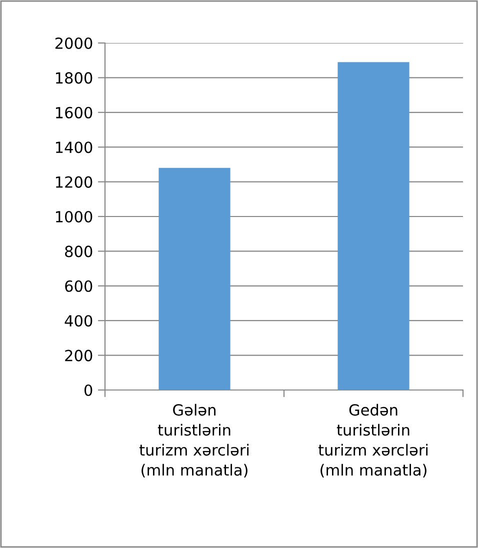  Describe the element at coordinates (194, 441) in the screenshot. I see `x-tick-label: Gələn turistlərin turizm xərcləri (mln manatla)` at that location.